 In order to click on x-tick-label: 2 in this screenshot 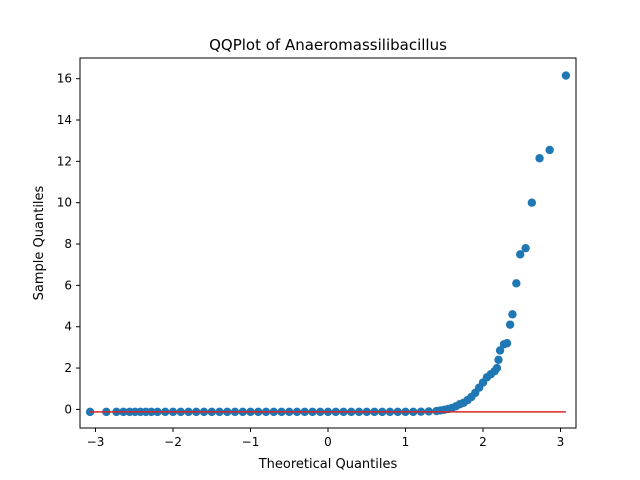, I will do `click(483, 442)`.